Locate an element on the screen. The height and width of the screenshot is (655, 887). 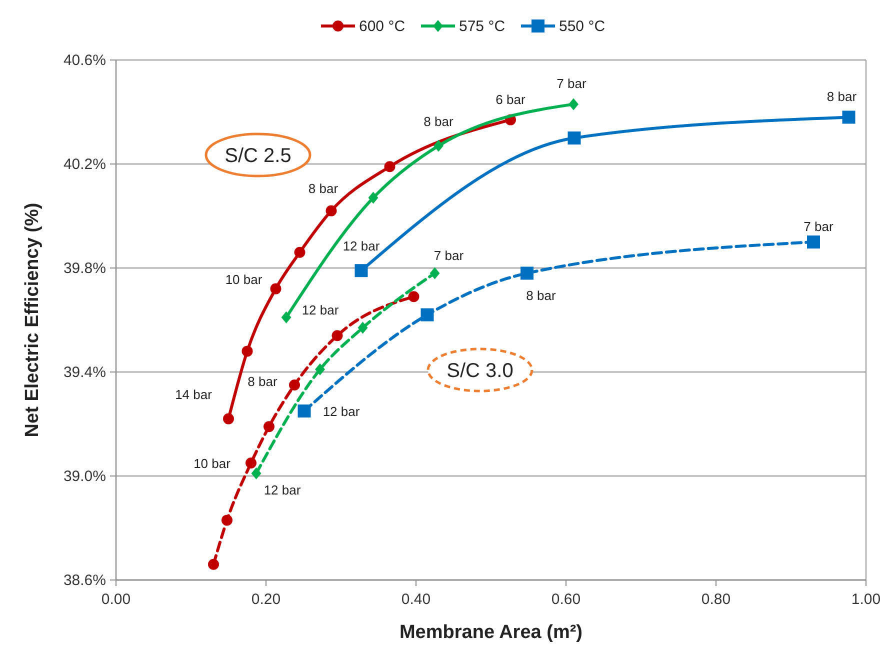
x-tick-label: 0.80 is located at coordinates (716, 599).